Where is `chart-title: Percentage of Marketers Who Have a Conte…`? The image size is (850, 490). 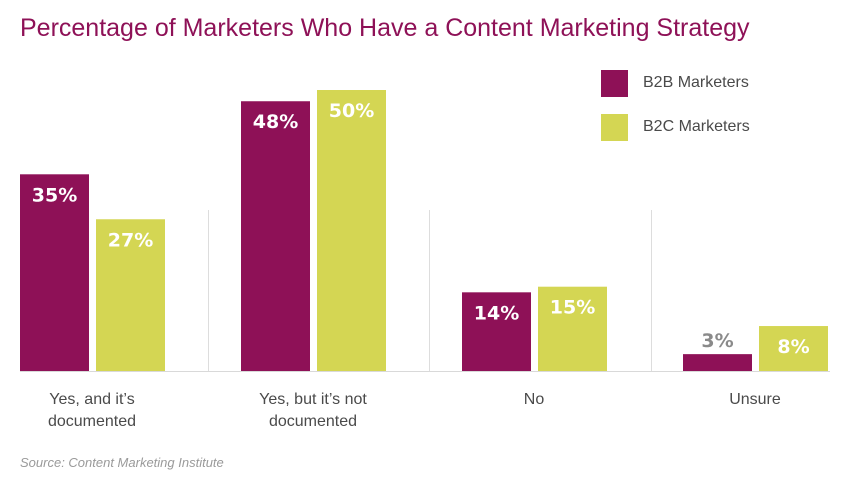
chart-title: Percentage of Marketers Who Have a Conte… is located at coordinates (385, 28).